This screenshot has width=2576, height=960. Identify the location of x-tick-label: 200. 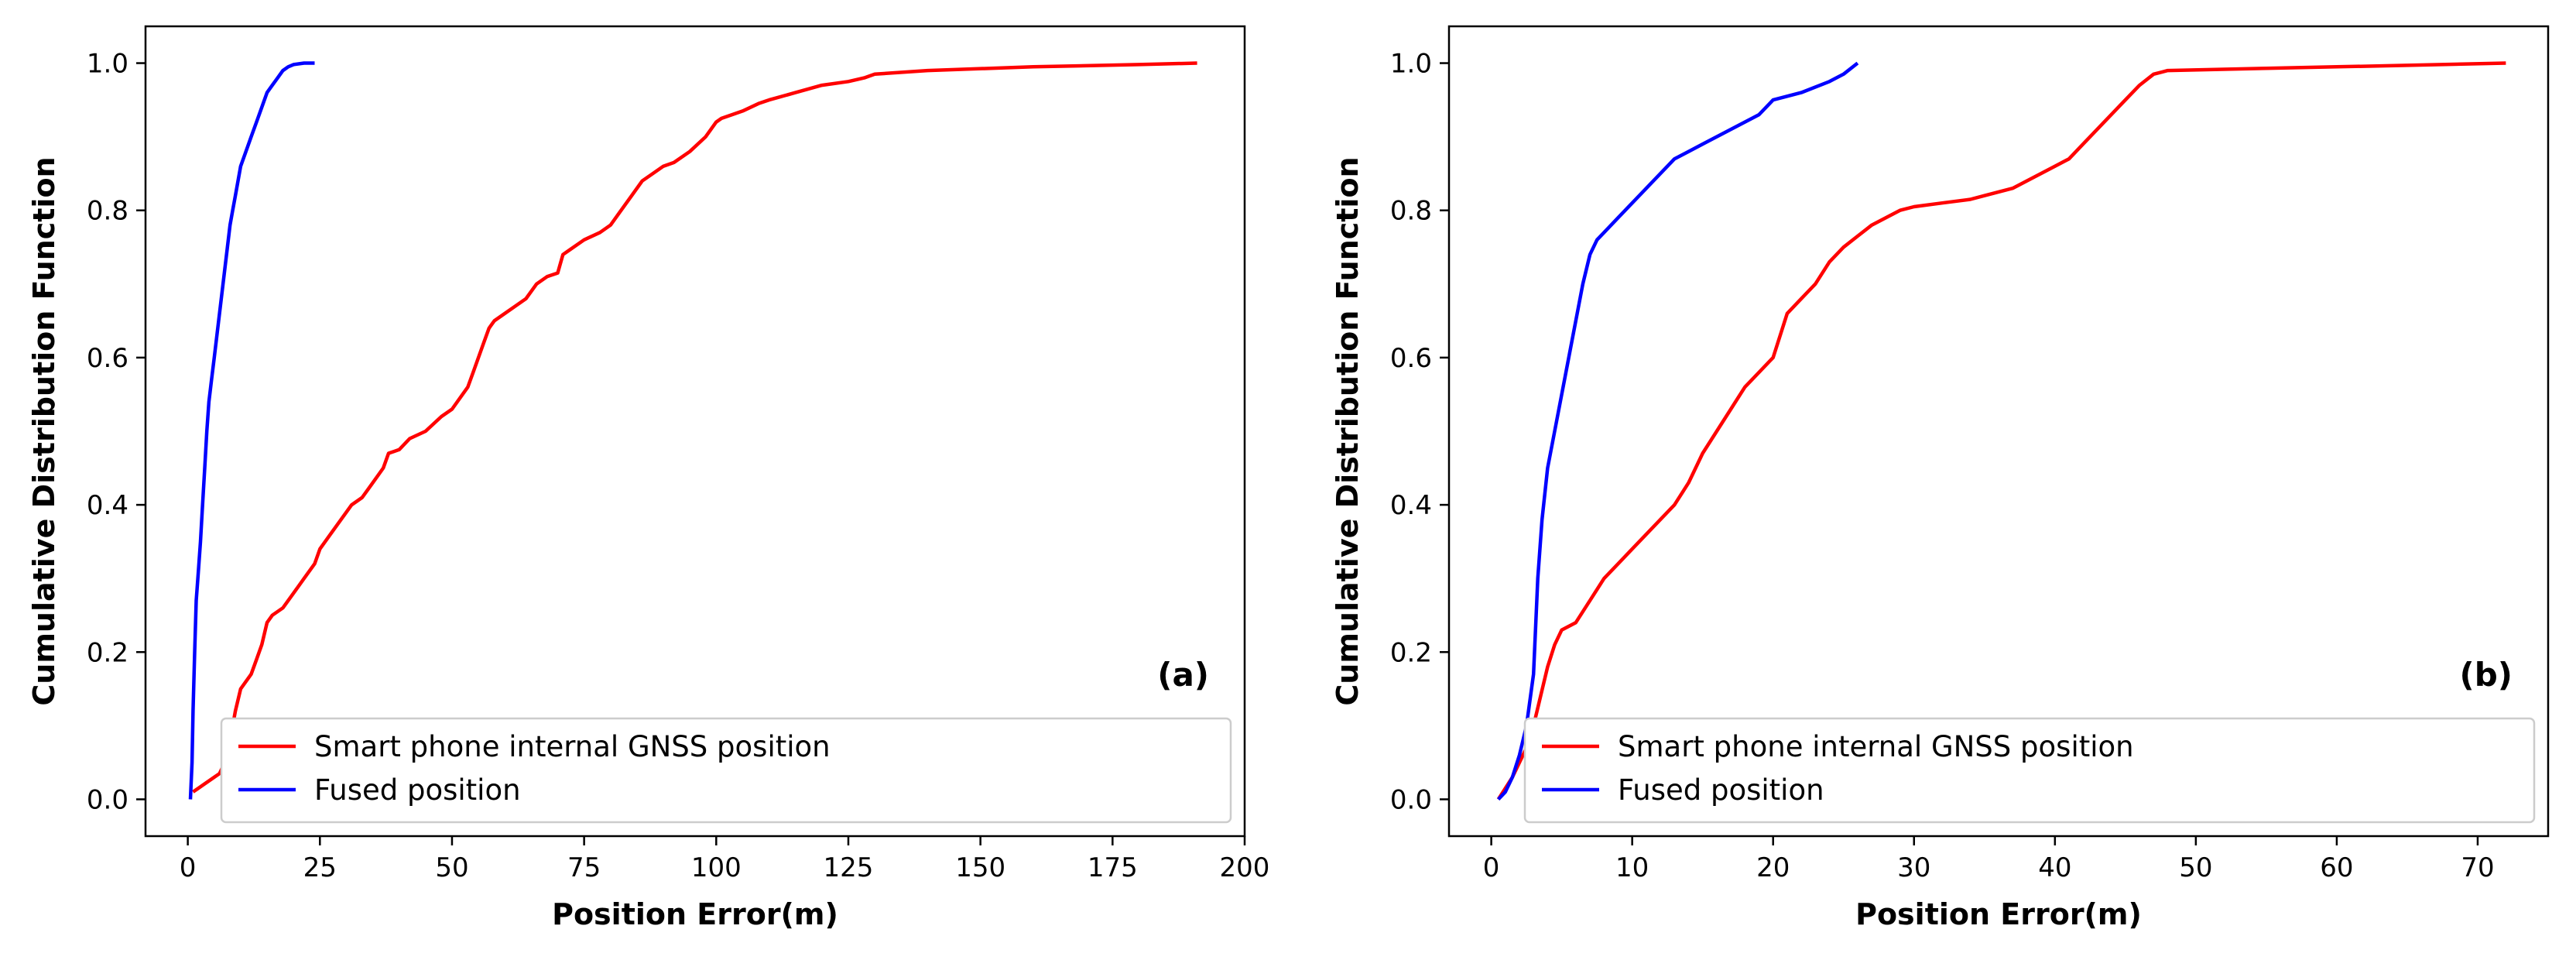
(1245, 868).